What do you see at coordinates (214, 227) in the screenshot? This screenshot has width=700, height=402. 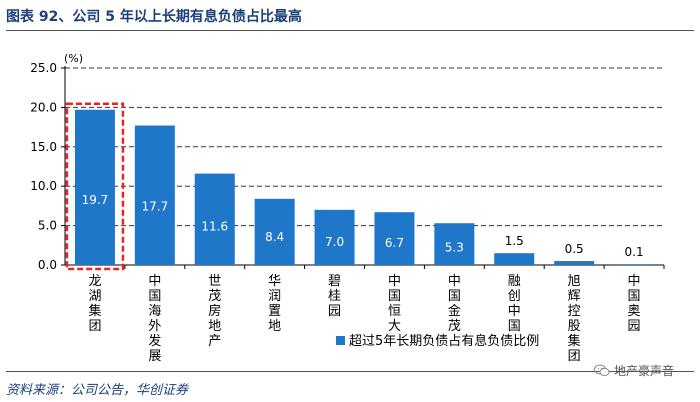 I see `data-label: 11.6` at bounding box center [214, 227].